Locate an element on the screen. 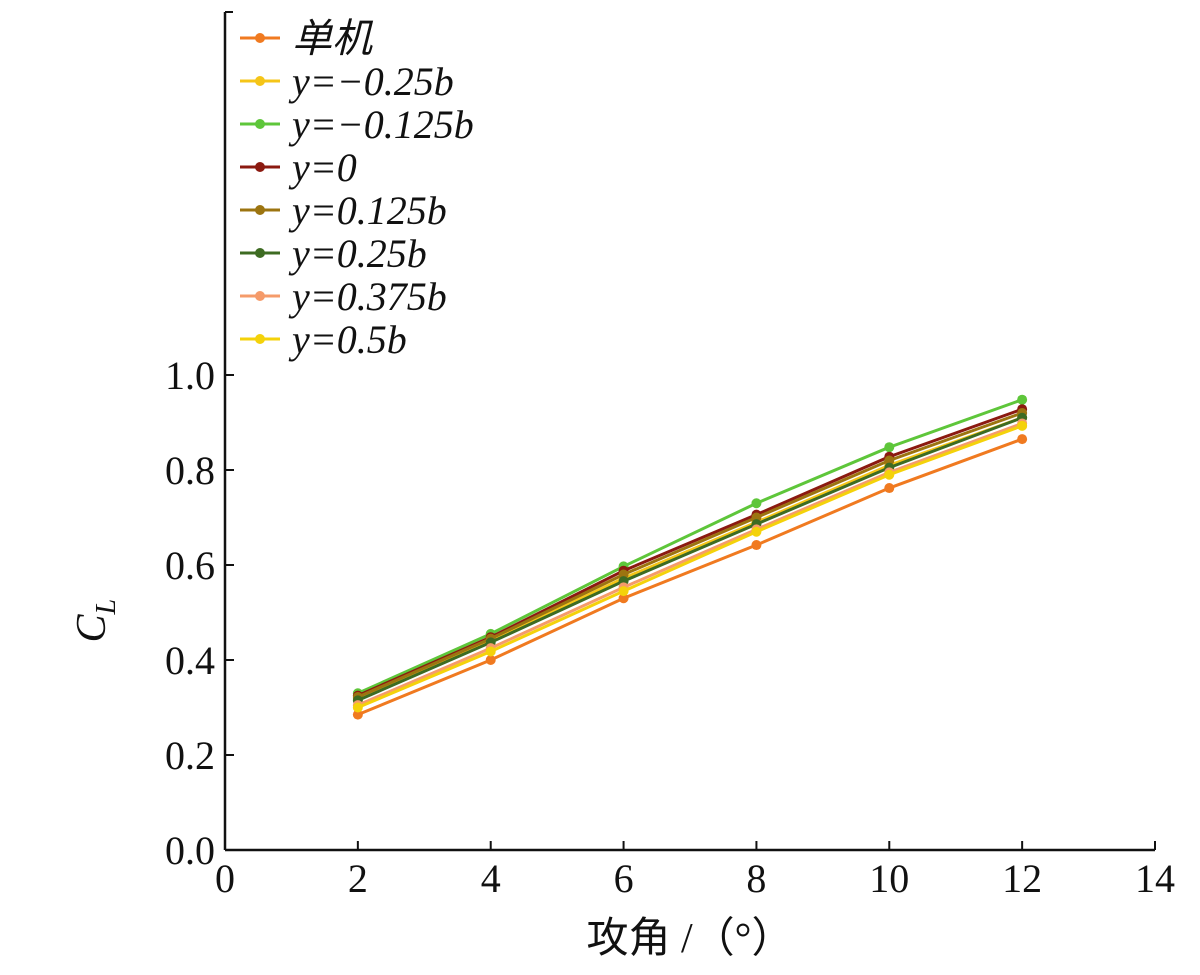 The image size is (1200, 975). y-tick-label: 1.0 is located at coordinates (190, 375).